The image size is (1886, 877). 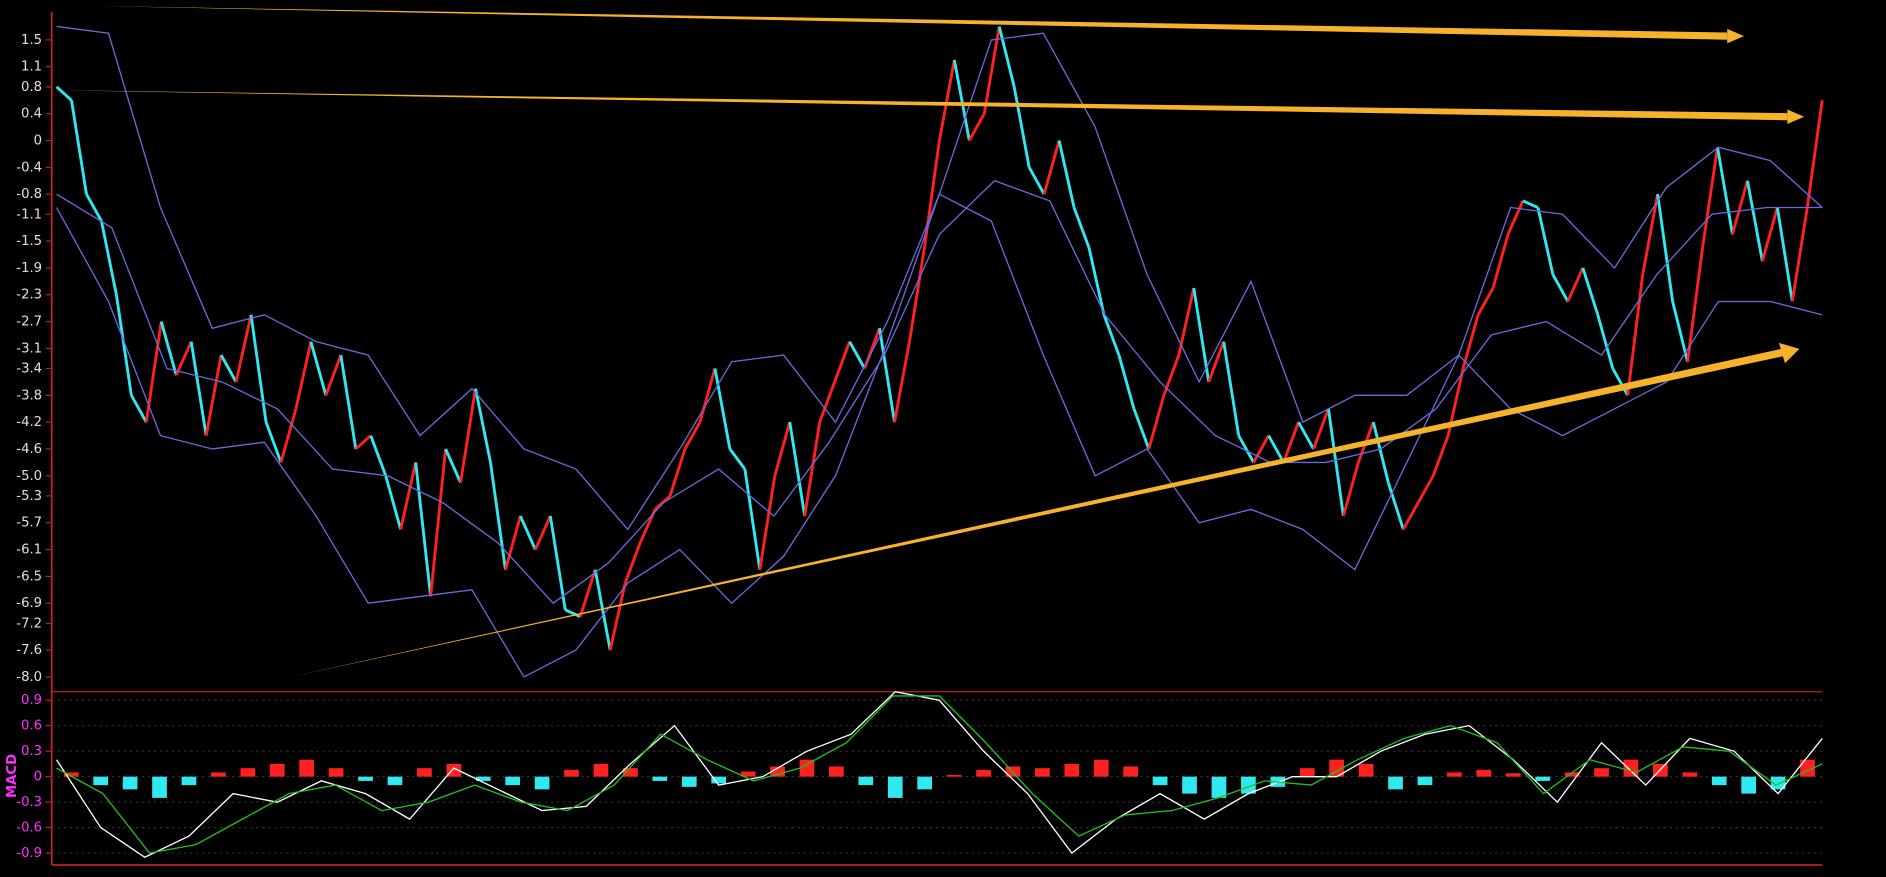 I want to click on y-tick-label: -1.5, so click(x=29, y=241).